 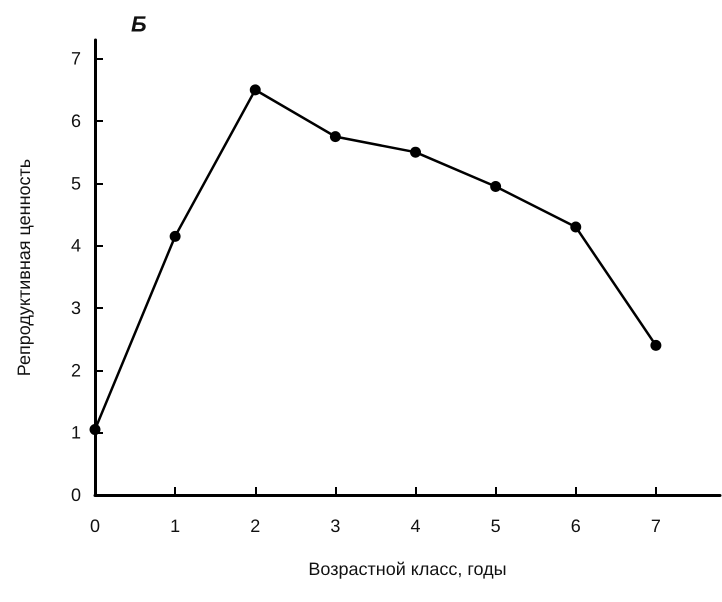 I want to click on x-tick-label: 3, so click(x=335, y=526).